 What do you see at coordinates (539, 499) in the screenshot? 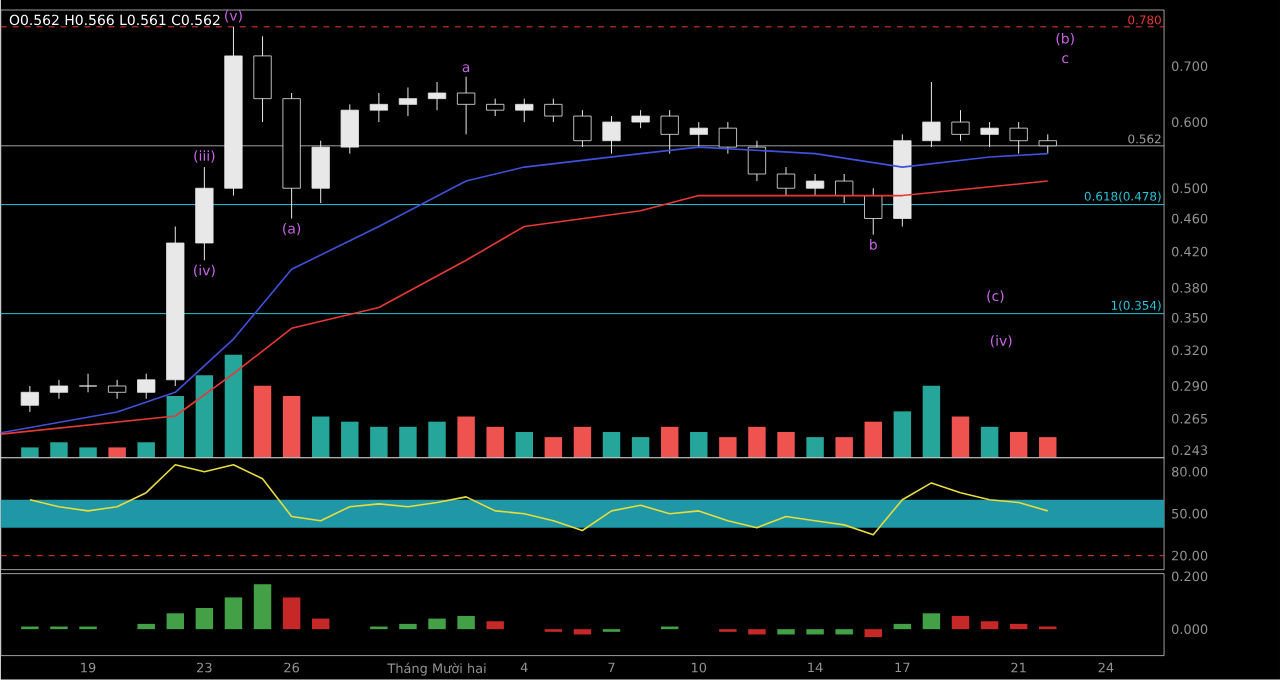
I see `line-series` at bounding box center [539, 499].